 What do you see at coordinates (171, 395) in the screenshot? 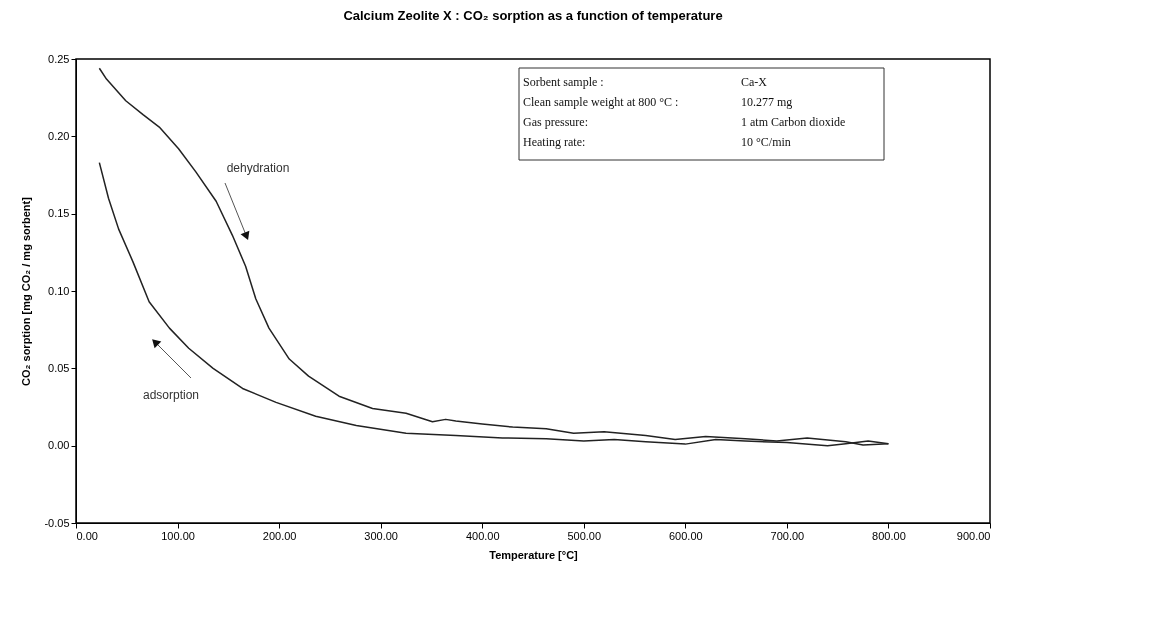
I see `annotation: adsorption` at bounding box center [171, 395].